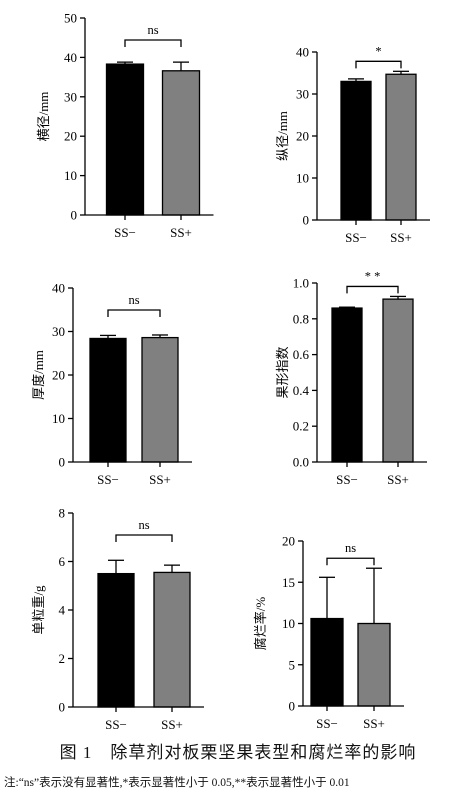 The image size is (476, 800). What do you see at coordinates (301, 426) in the screenshot?
I see `y-tick-label: 0.2` at bounding box center [301, 426].